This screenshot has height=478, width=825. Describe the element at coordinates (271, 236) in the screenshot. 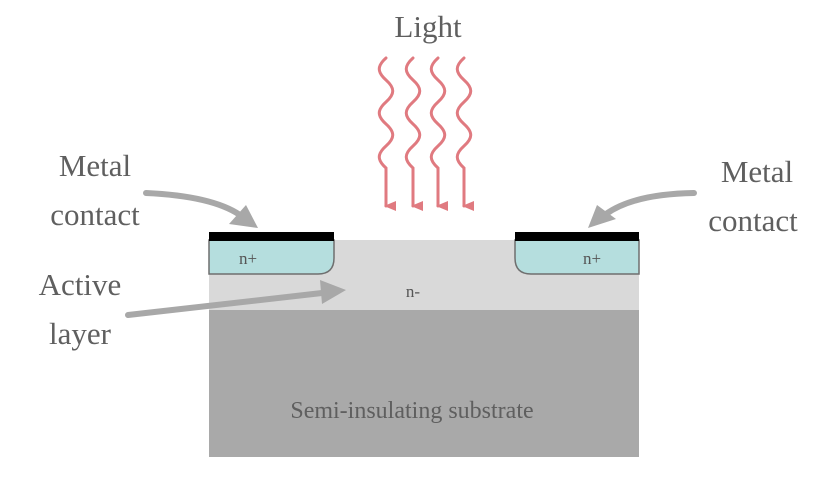

I see `metal-contact-left` at that location.